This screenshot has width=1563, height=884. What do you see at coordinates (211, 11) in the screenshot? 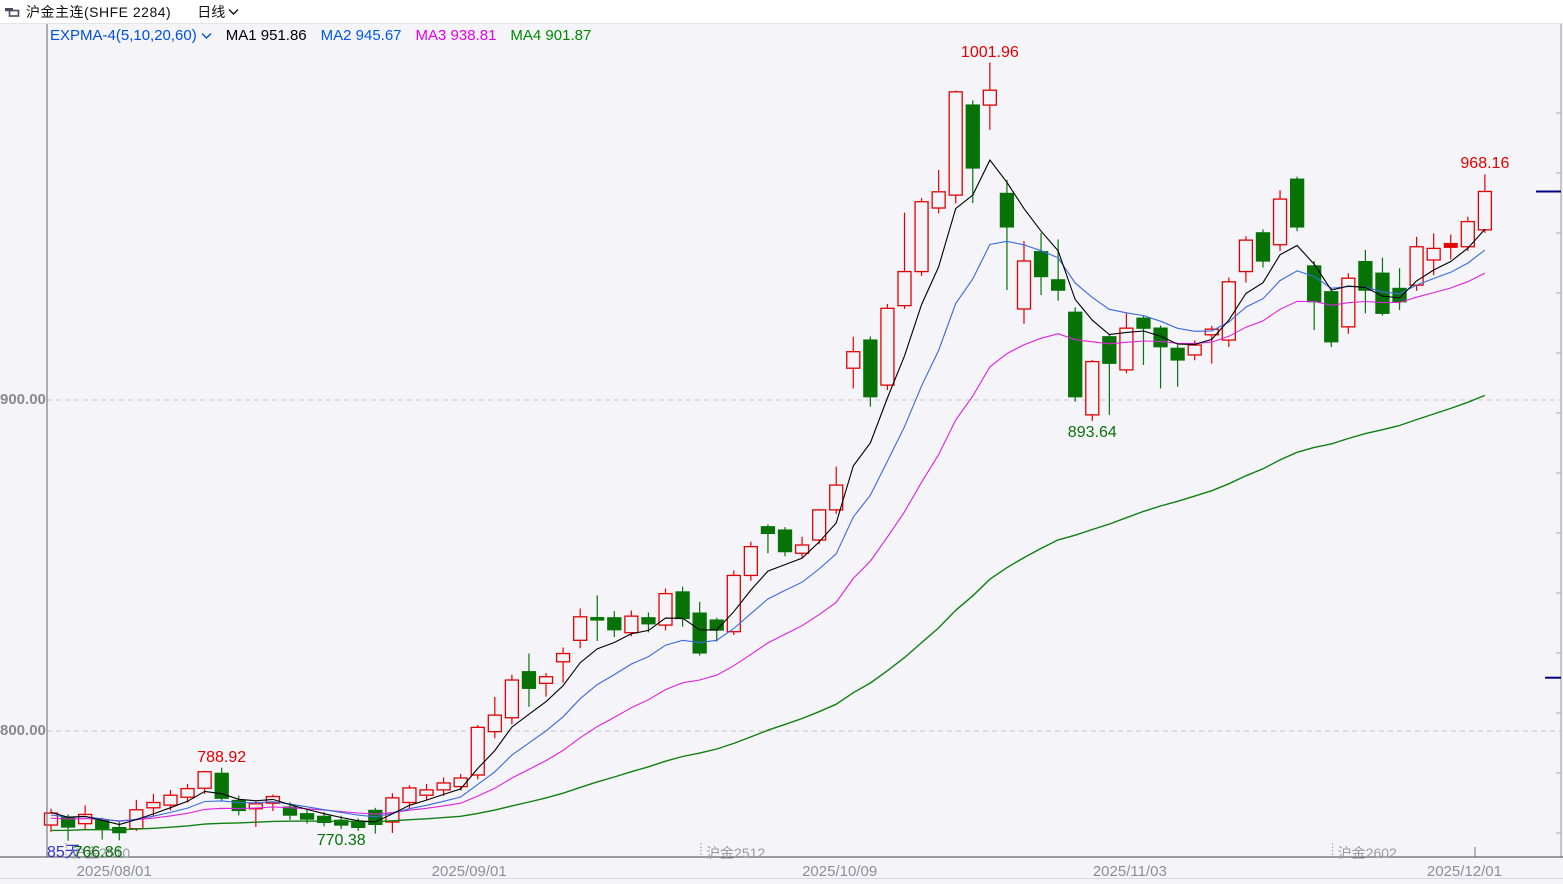
I see `period-label: 日线` at bounding box center [211, 11].